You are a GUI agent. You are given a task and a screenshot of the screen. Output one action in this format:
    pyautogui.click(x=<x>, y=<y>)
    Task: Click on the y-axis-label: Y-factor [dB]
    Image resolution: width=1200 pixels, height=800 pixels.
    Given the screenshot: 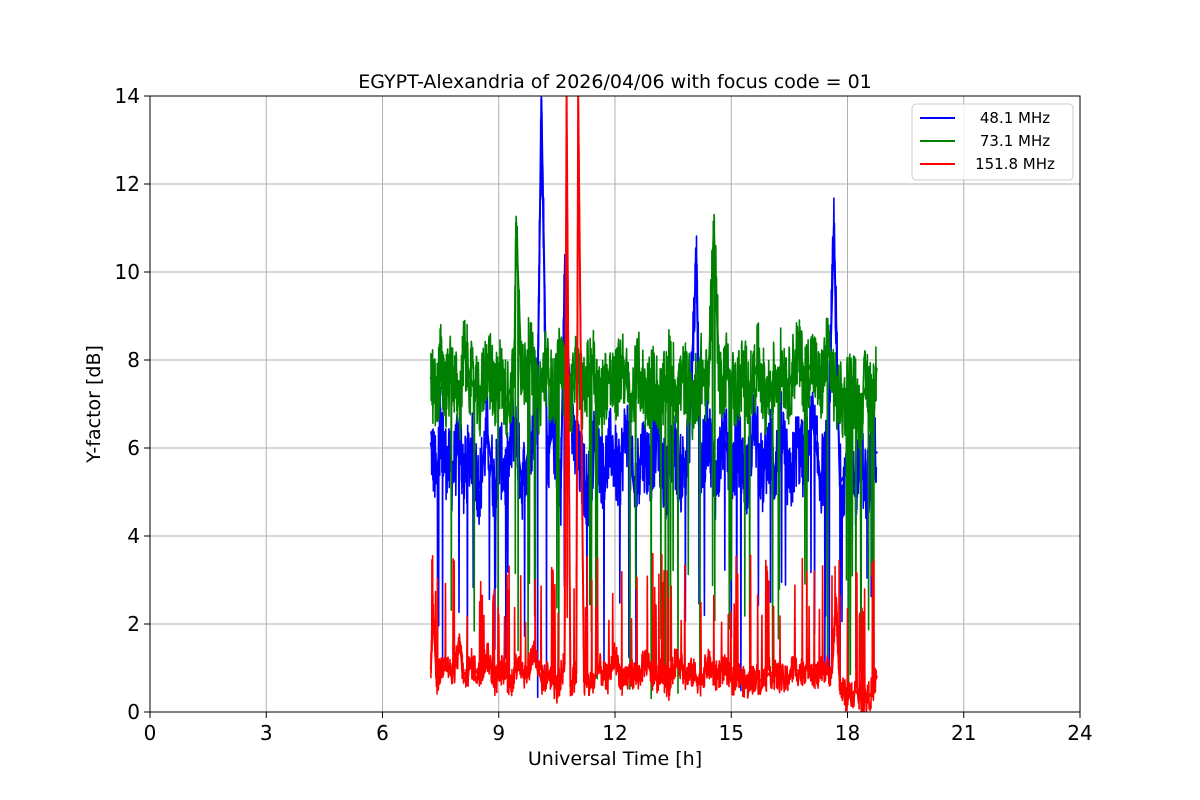 What is the action you would take?
    pyautogui.click(x=94, y=404)
    